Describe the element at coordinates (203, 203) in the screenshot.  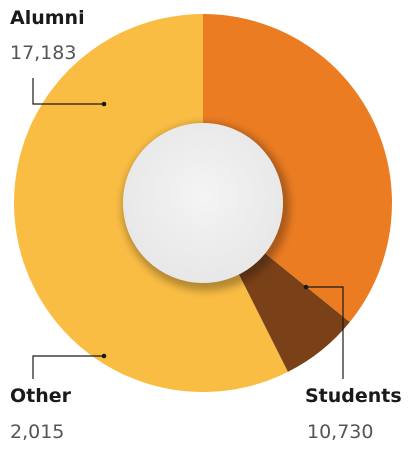
I see `donut-hole` at that location.